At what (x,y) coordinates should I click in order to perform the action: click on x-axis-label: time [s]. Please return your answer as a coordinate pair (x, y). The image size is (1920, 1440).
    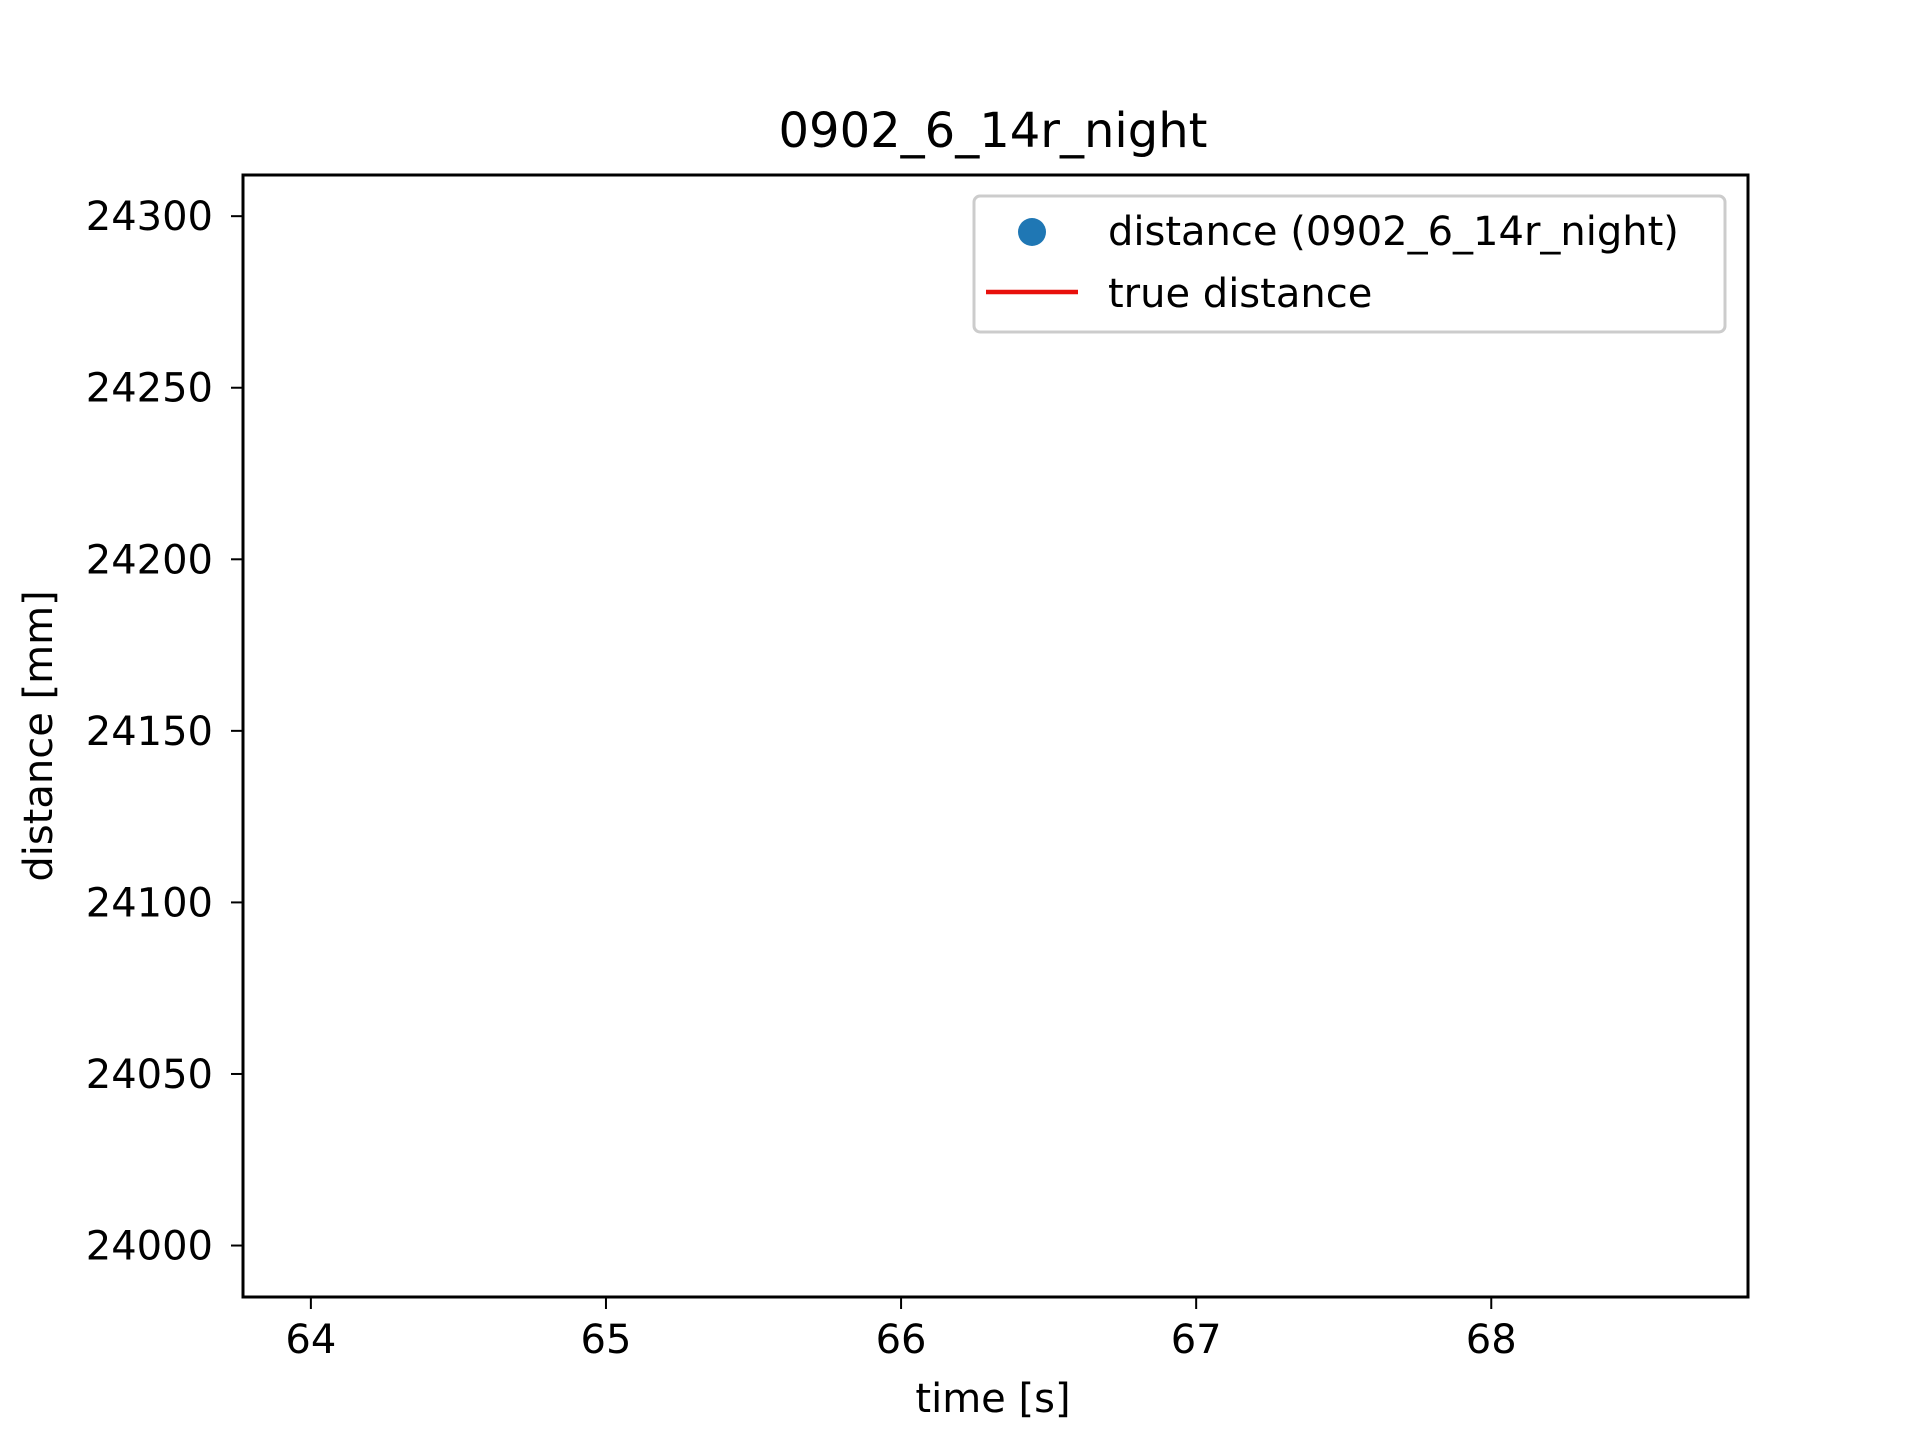
    Looking at the image, I should click on (992, 1399).